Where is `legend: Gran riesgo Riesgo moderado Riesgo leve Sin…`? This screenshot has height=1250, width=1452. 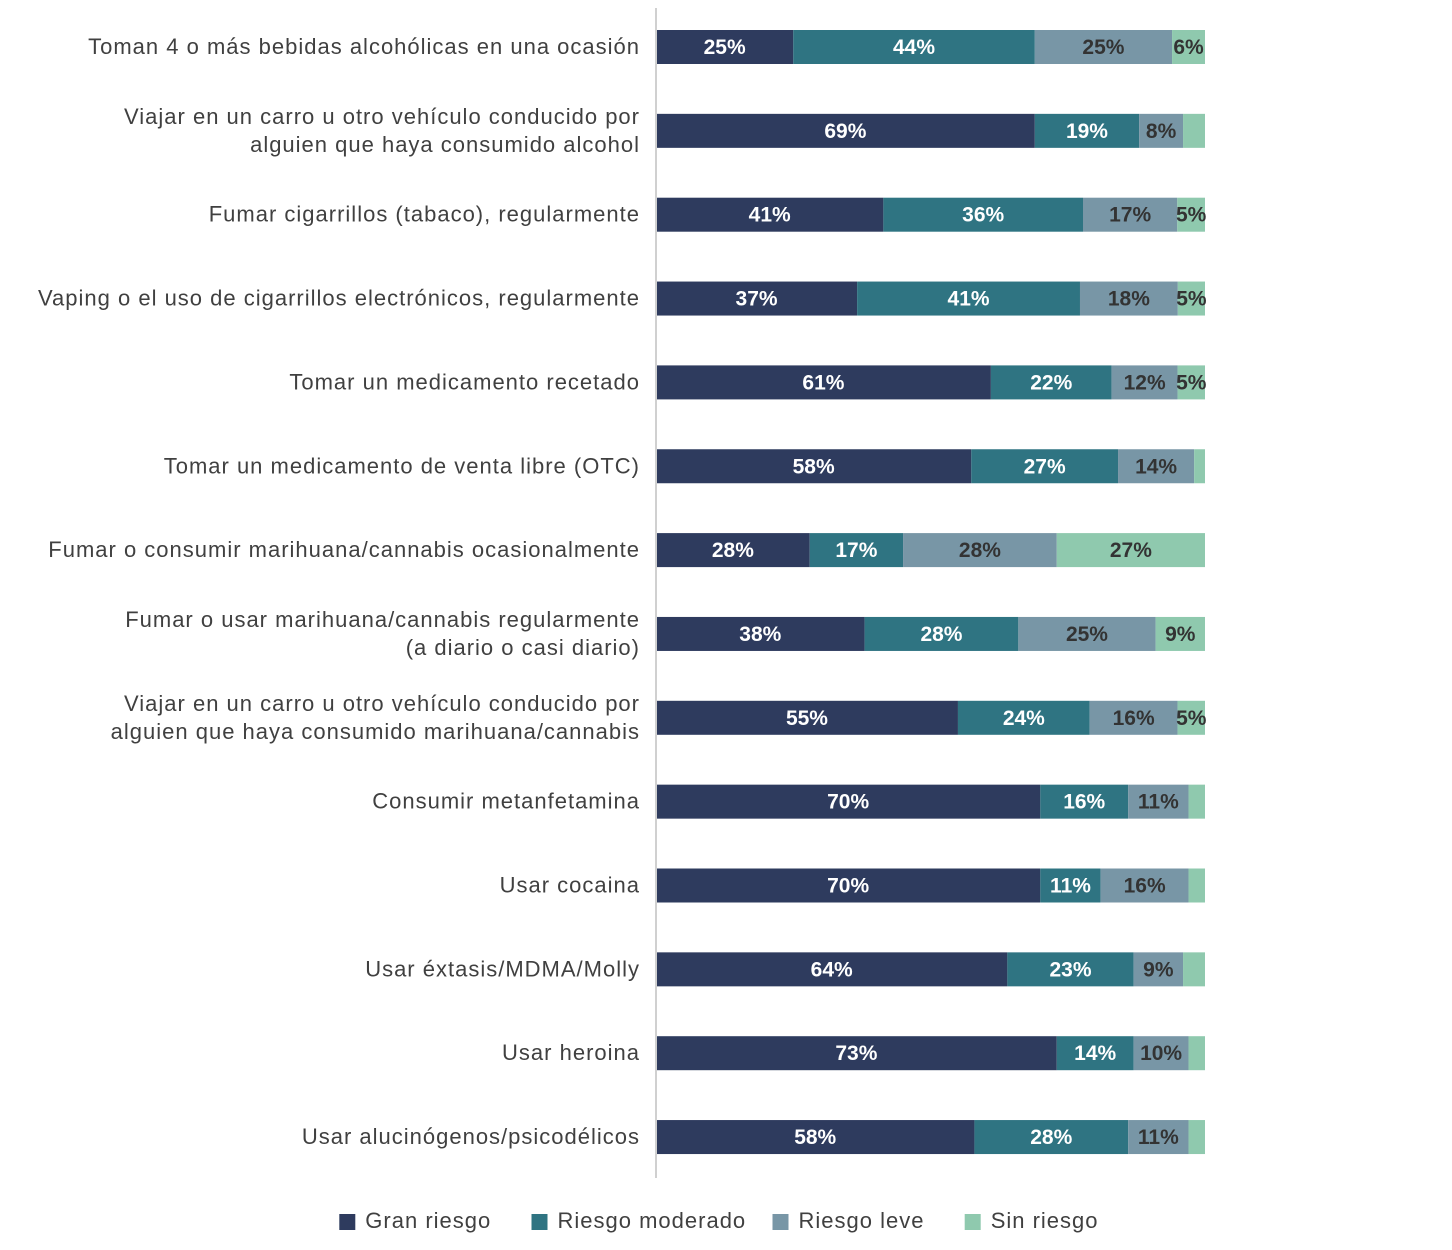 legend: Gran riesgo Riesgo moderado Riesgo leve Sin… is located at coordinates (718, 1220).